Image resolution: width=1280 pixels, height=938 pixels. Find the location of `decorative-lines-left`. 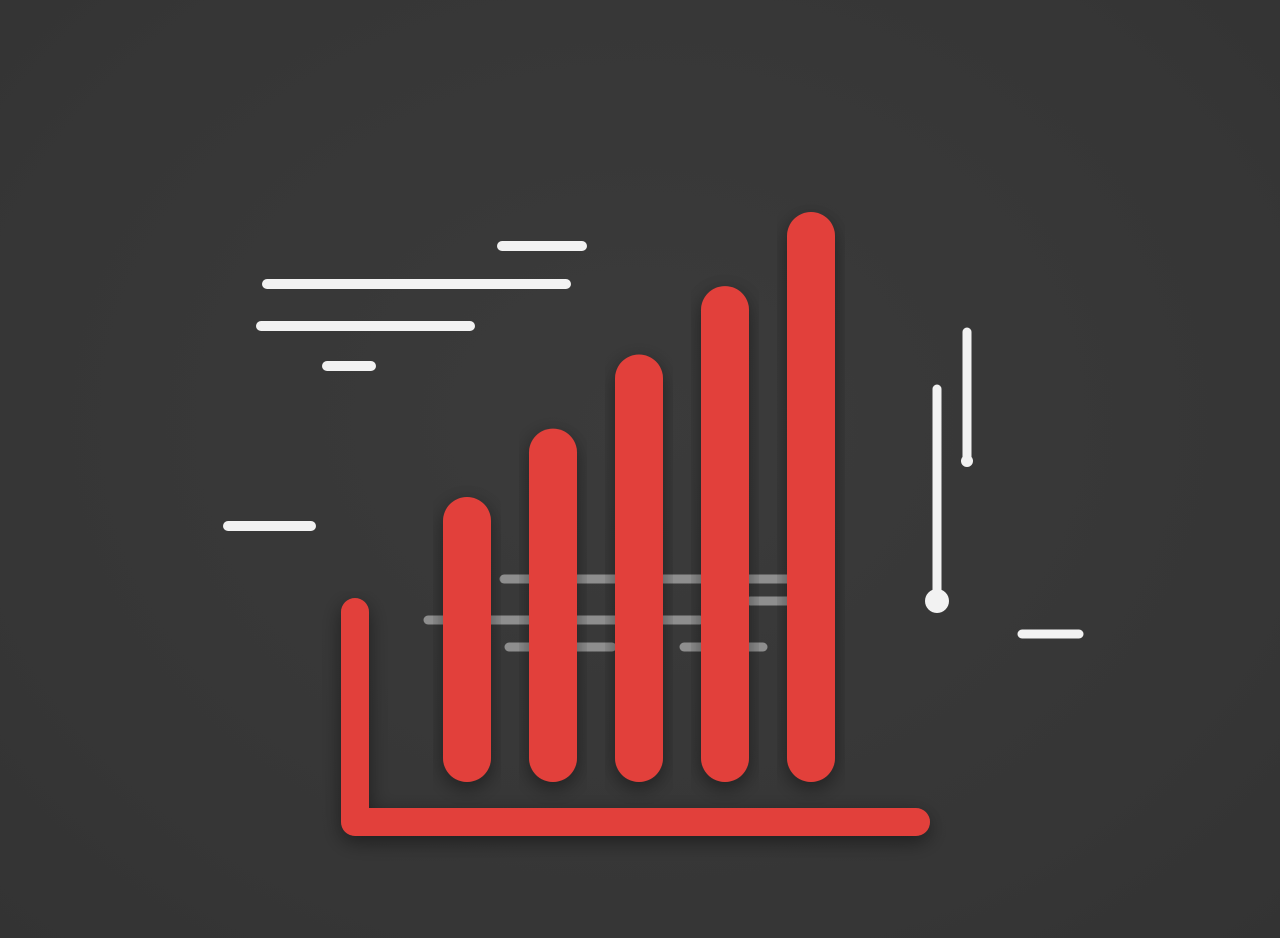

decorative-lines-left is located at coordinates (302, 573).